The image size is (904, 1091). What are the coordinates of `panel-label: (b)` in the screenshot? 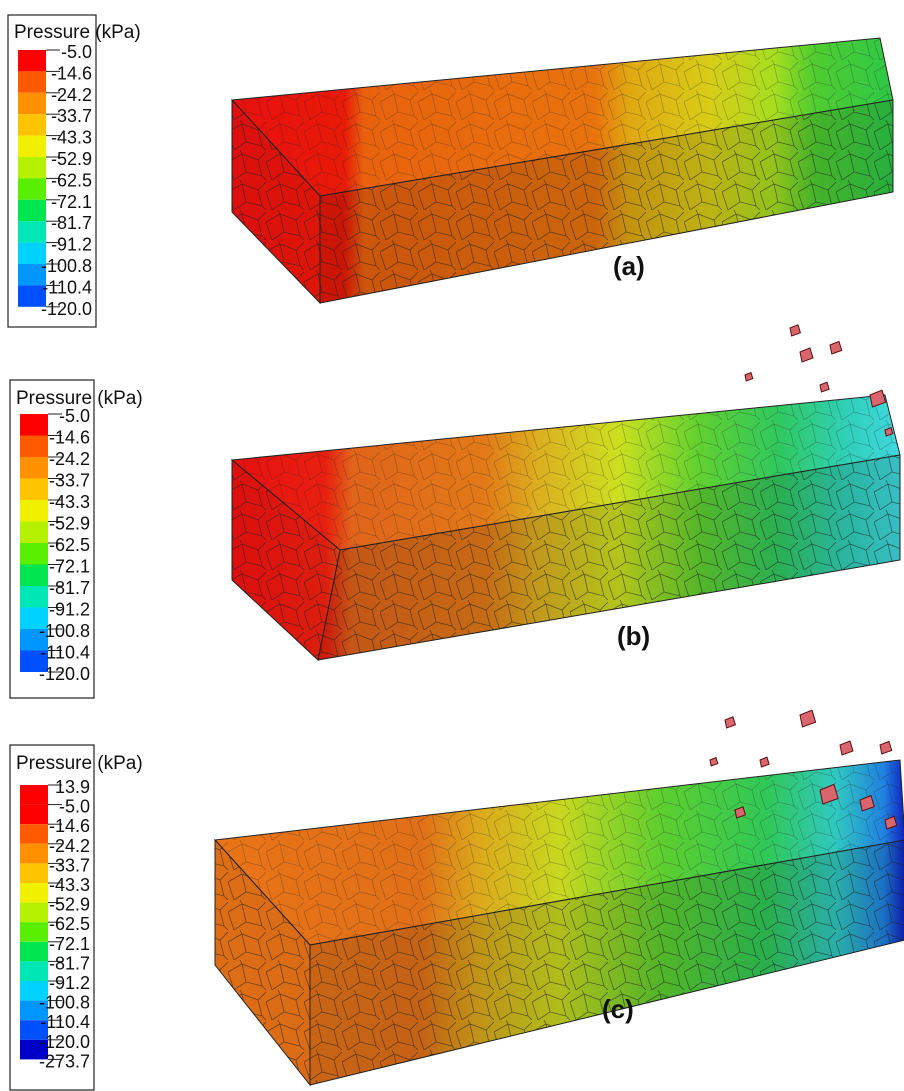 It's located at (633, 636).